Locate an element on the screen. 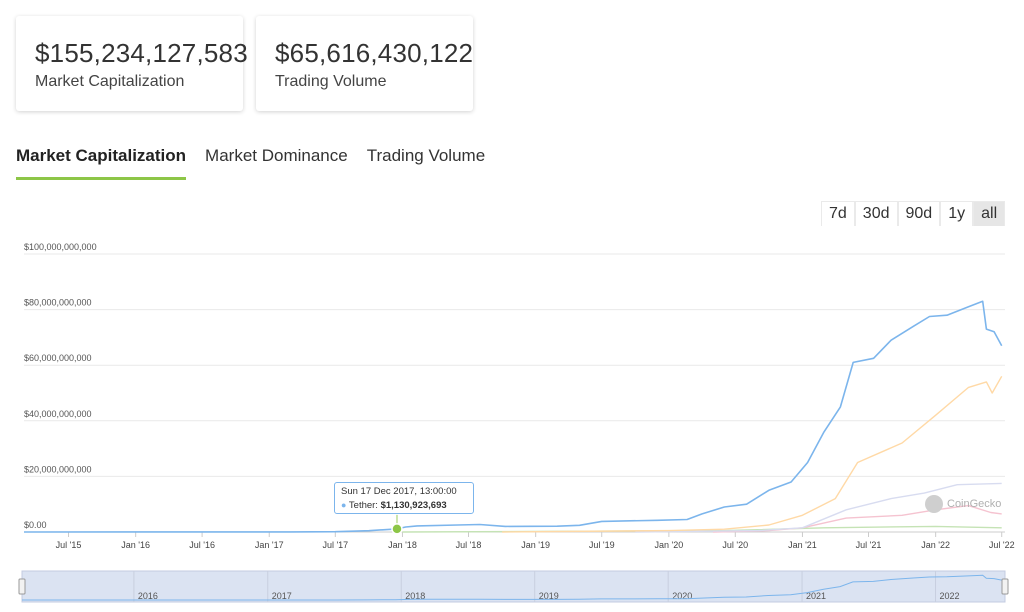  y-tick-label: $40,000,000,000 is located at coordinates (58, 414).